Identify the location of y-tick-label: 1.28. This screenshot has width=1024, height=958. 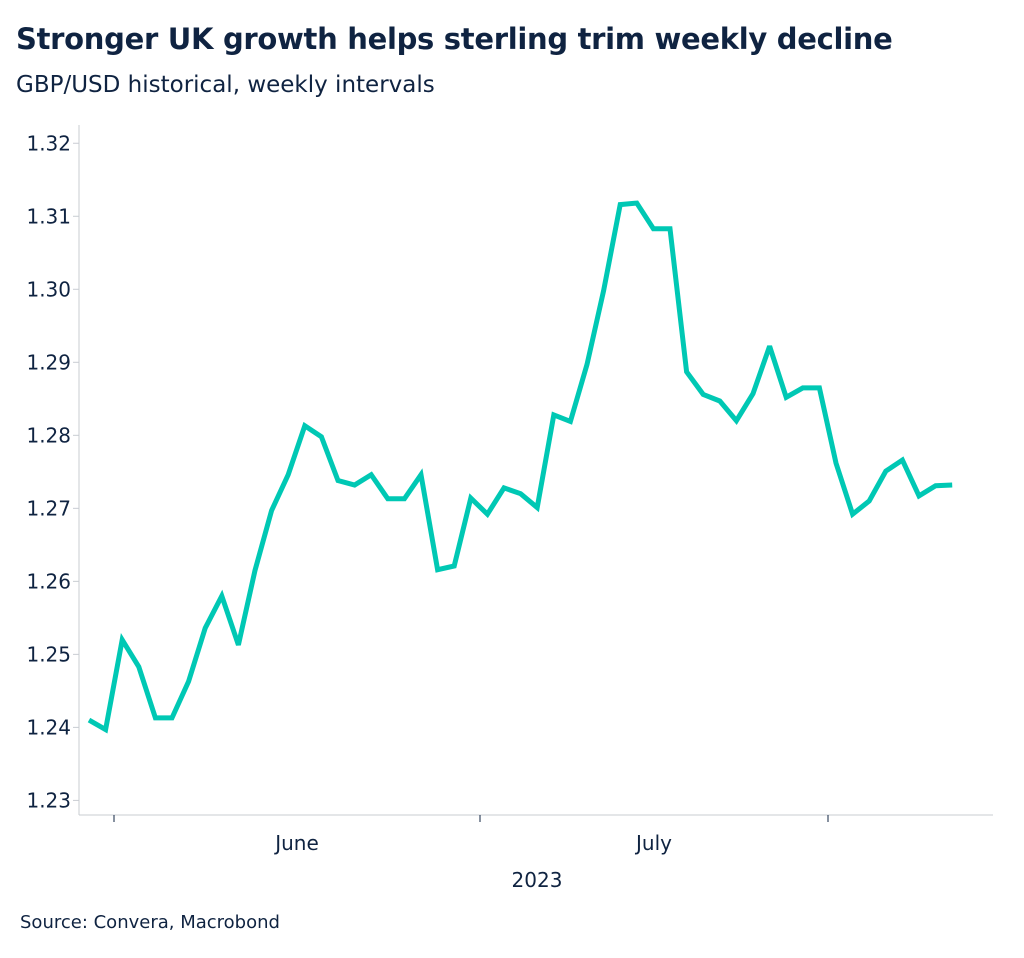
(48, 435).